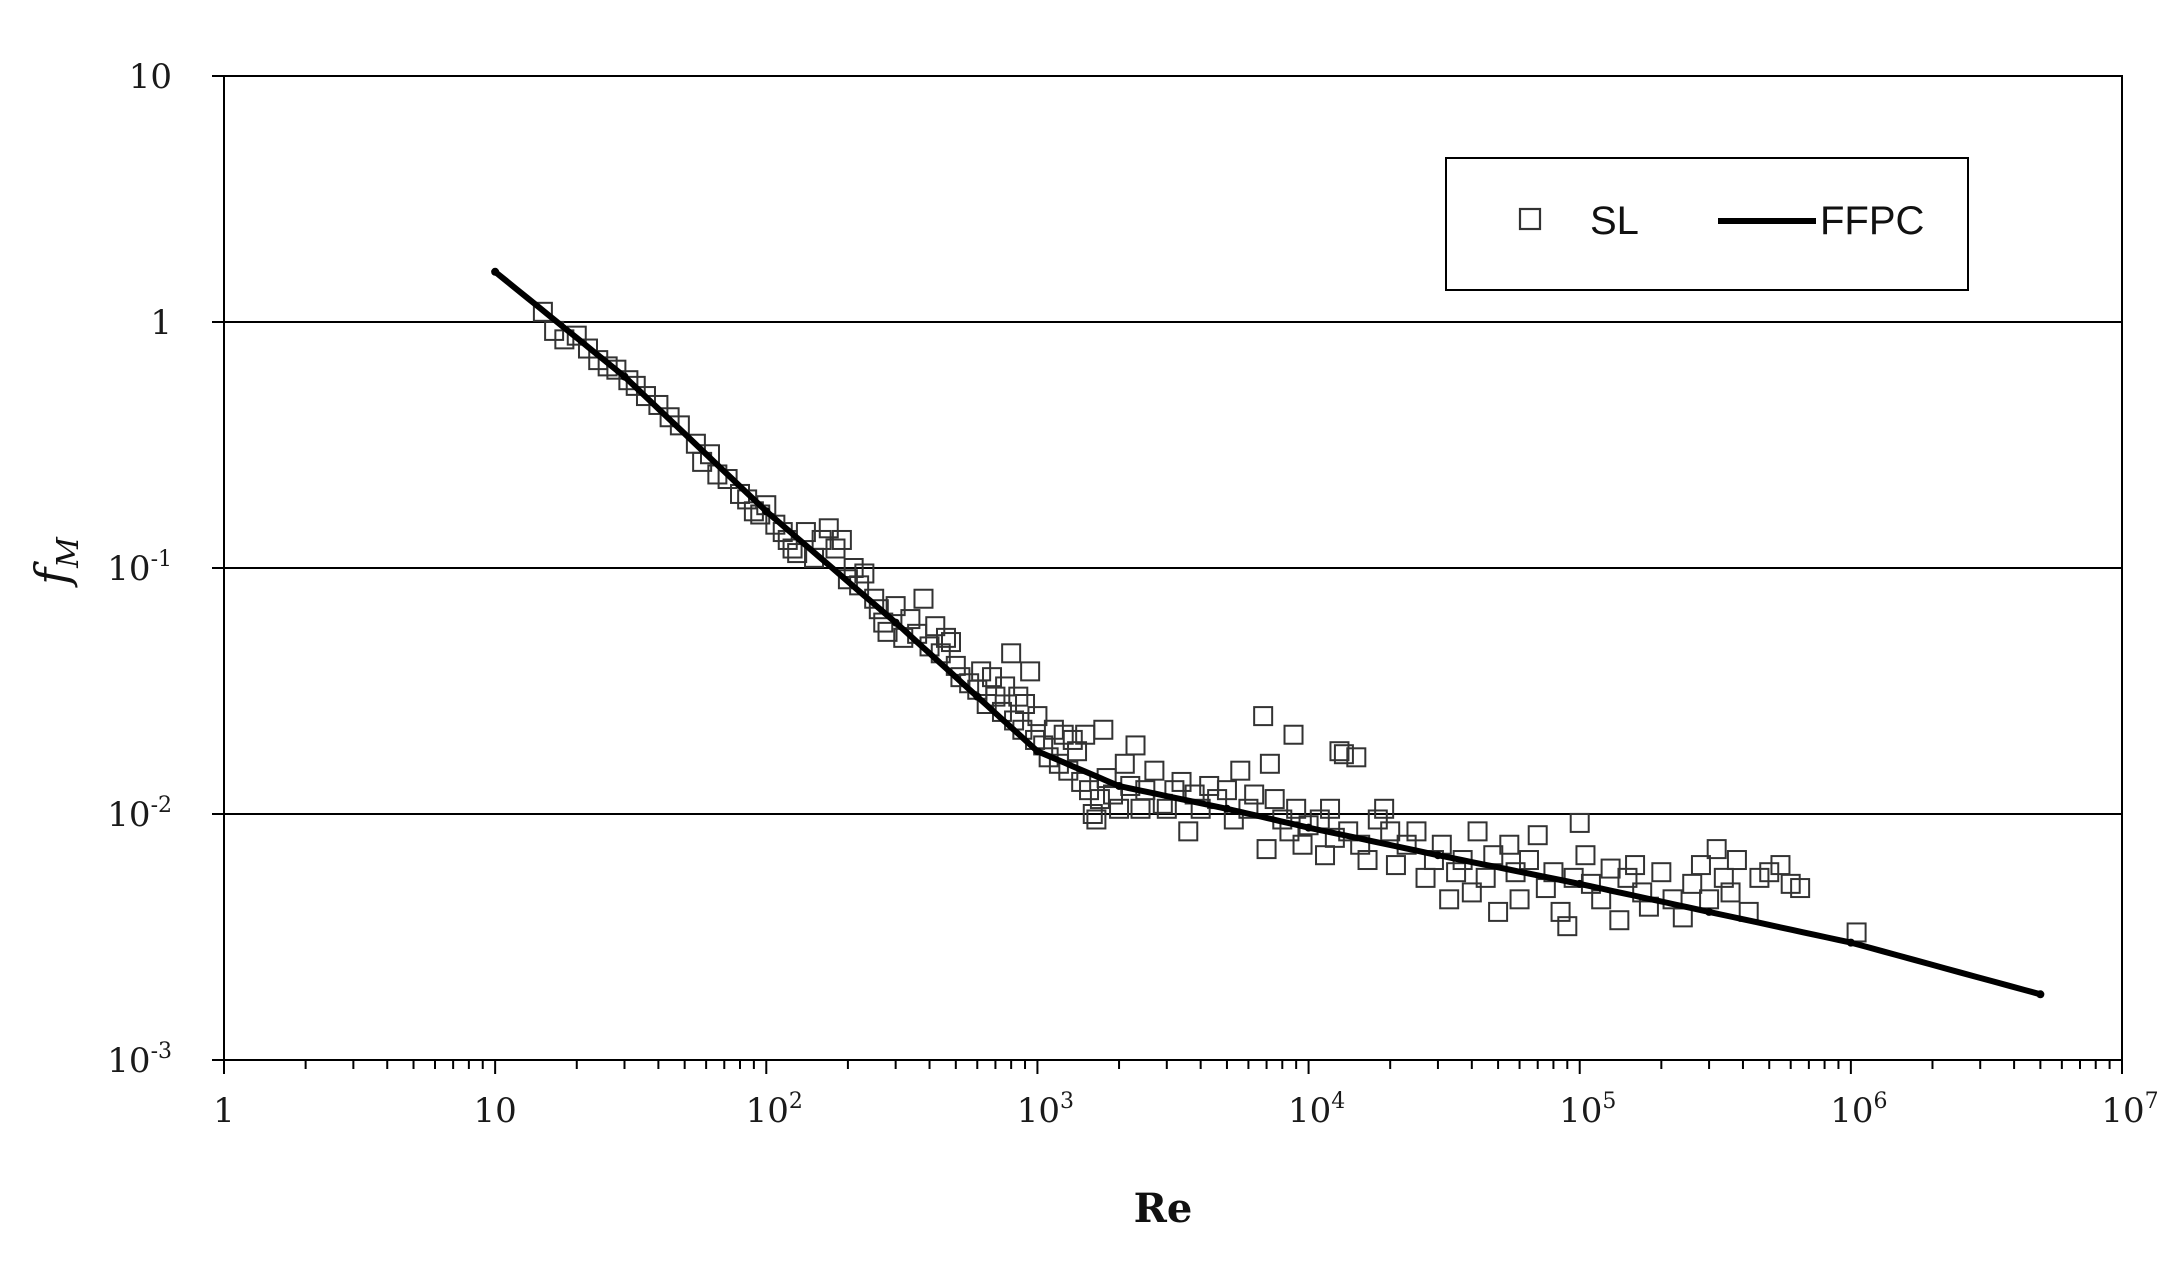 The image size is (2177, 1266). I want to click on legend-label-sl: SL, so click(1614, 221).